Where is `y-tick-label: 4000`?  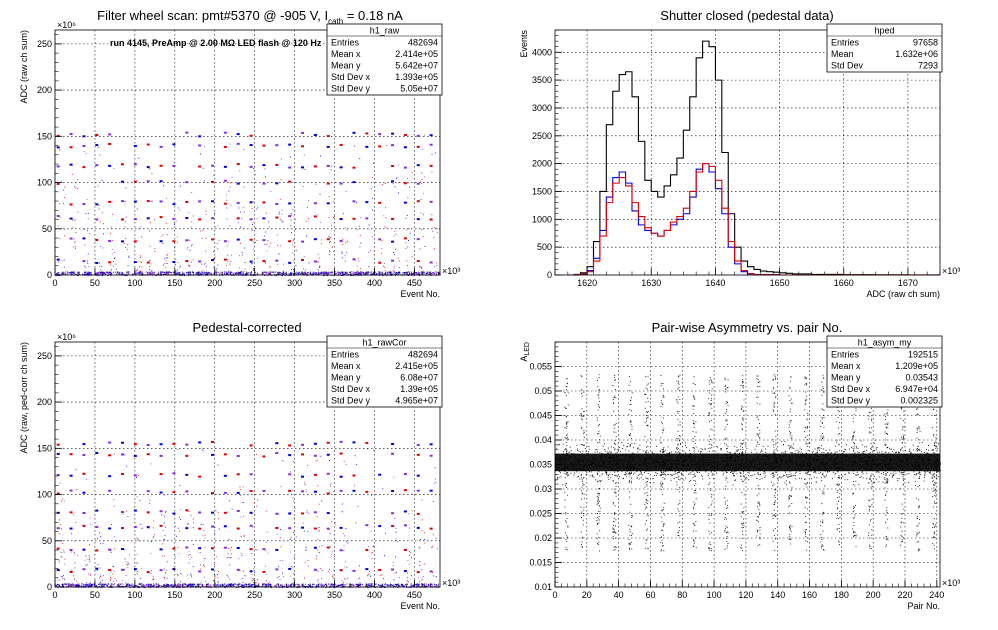
y-tick-label: 4000 is located at coordinates (542, 52).